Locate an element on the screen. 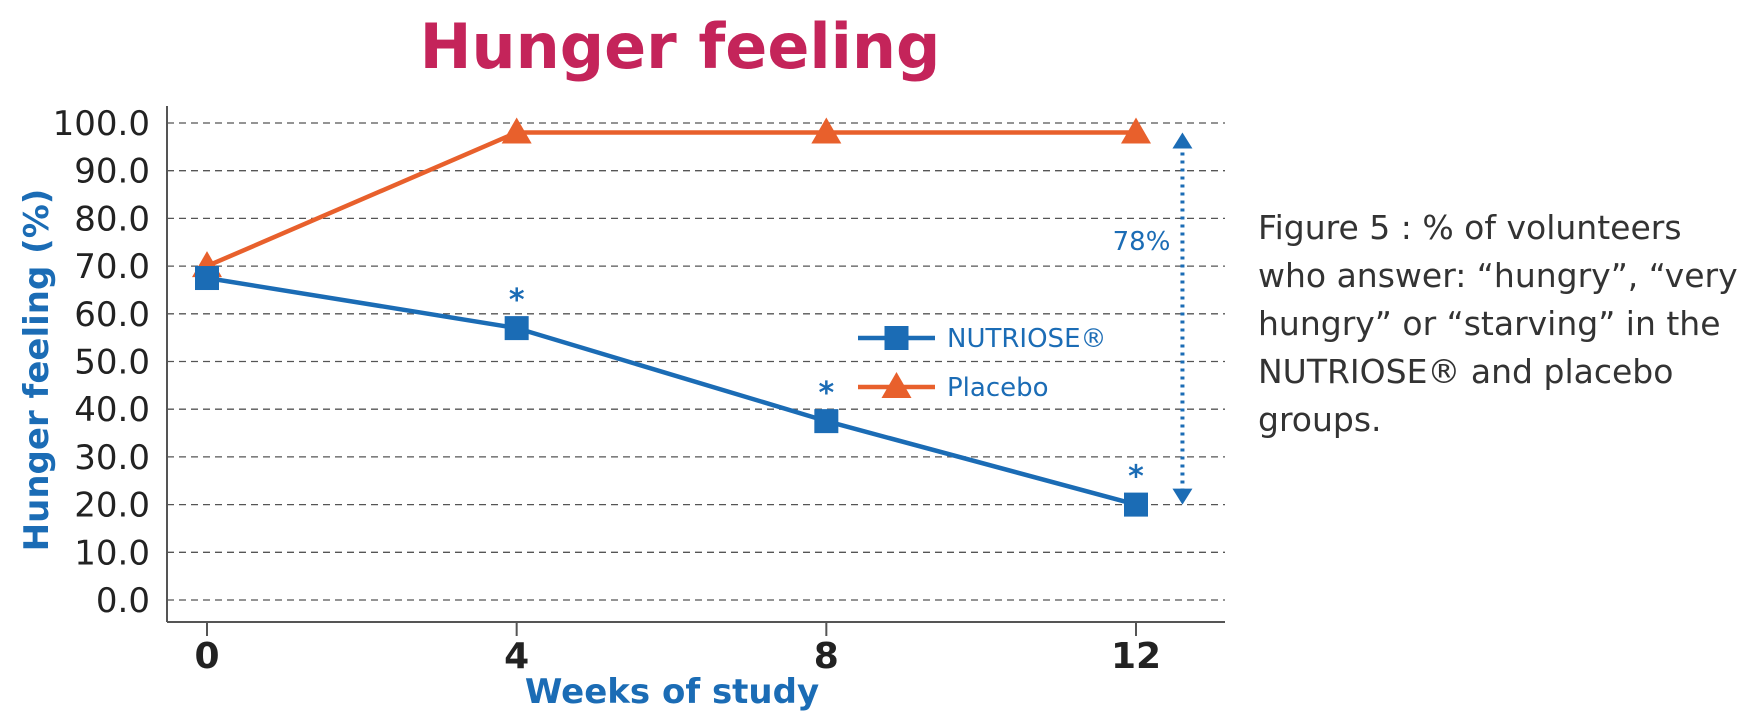  y-tick-label: 30.0 is located at coordinates (112, 458).